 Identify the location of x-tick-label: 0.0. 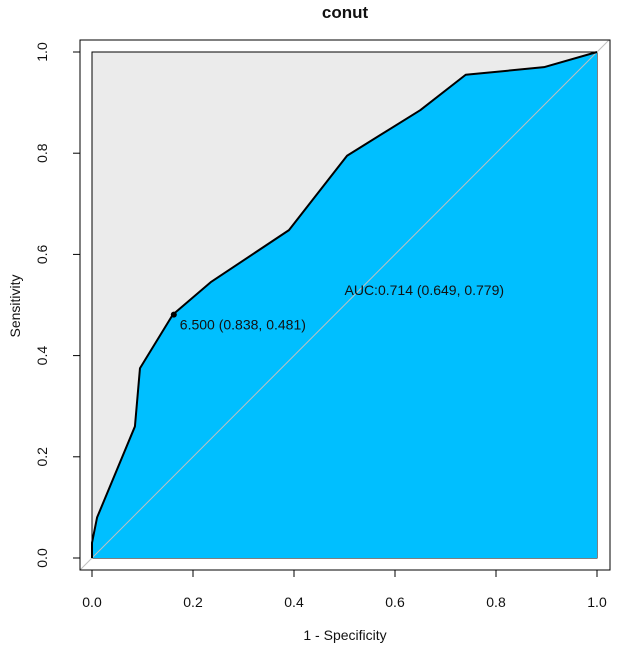
(92, 602).